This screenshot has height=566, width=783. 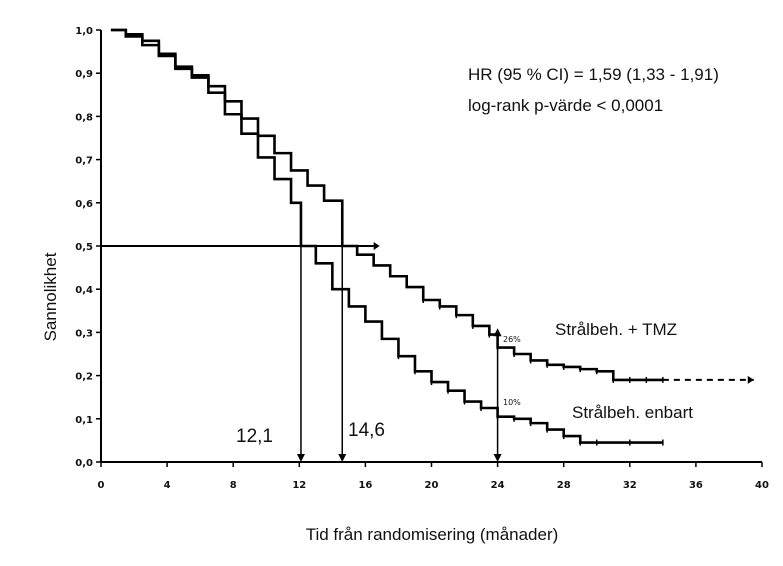 What do you see at coordinates (84, 247) in the screenshot?
I see `y-tick-label: 0,5` at bounding box center [84, 247].